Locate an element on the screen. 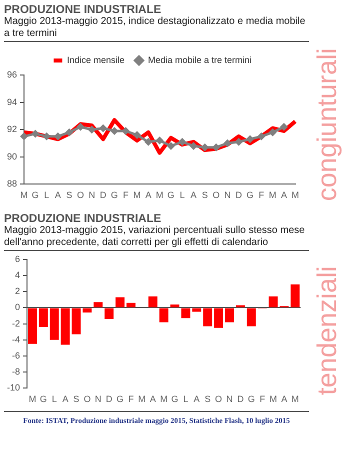  y-tick-label: 2 is located at coordinates (17, 291).